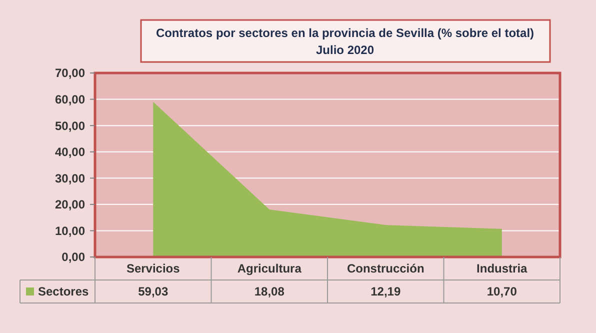 This screenshot has width=596, height=333. Describe the element at coordinates (153, 291) in the screenshot. I see `data-label: 59,03` at that location.